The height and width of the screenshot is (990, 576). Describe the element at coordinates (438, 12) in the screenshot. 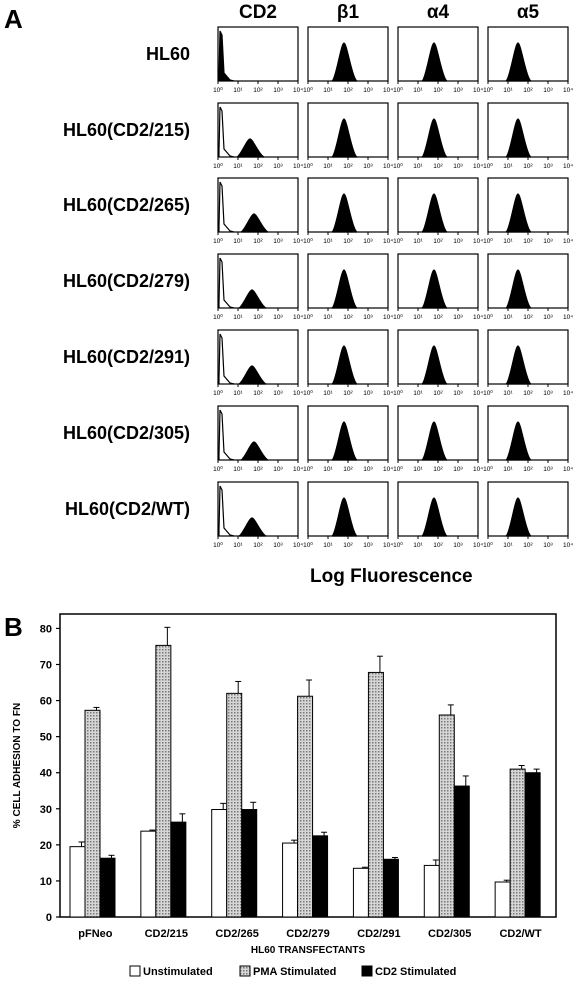

I see `histogram-column-header: α4` at that location.